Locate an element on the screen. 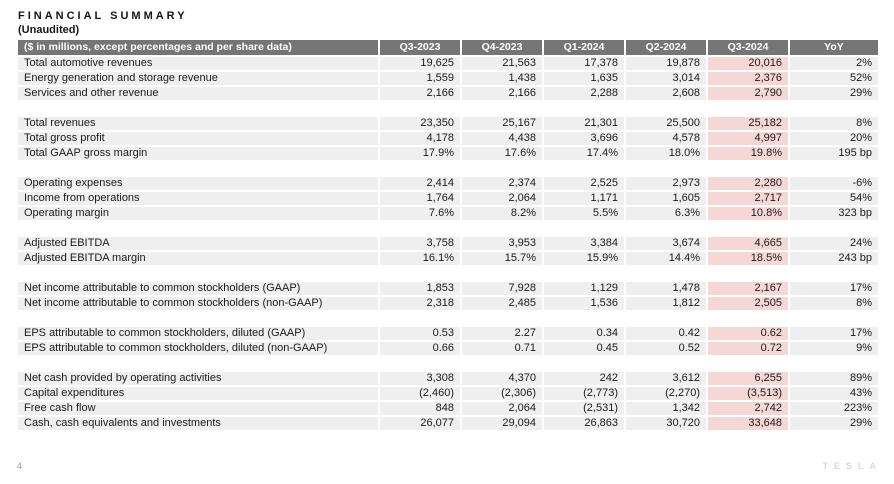 The image size is (894, 484). value-cell-highlighted: 0.72 is located at coordinates (748, 348).